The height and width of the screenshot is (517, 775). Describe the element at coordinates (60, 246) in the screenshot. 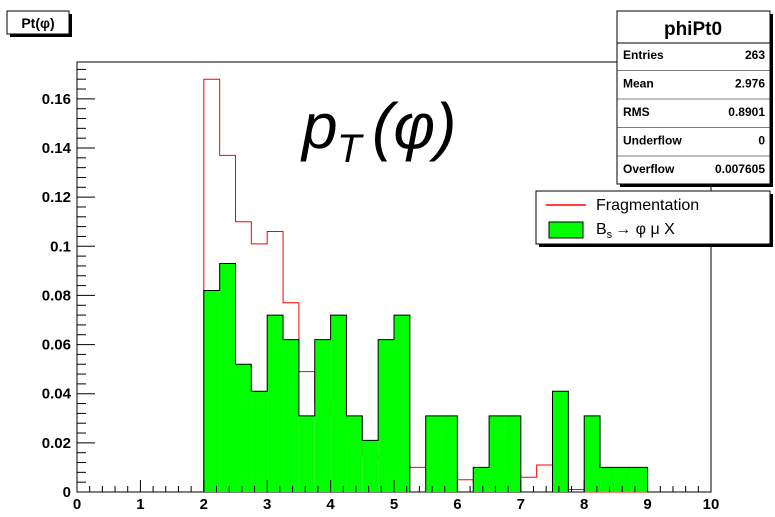

I see `y-tick-label: 0.1` at that location.